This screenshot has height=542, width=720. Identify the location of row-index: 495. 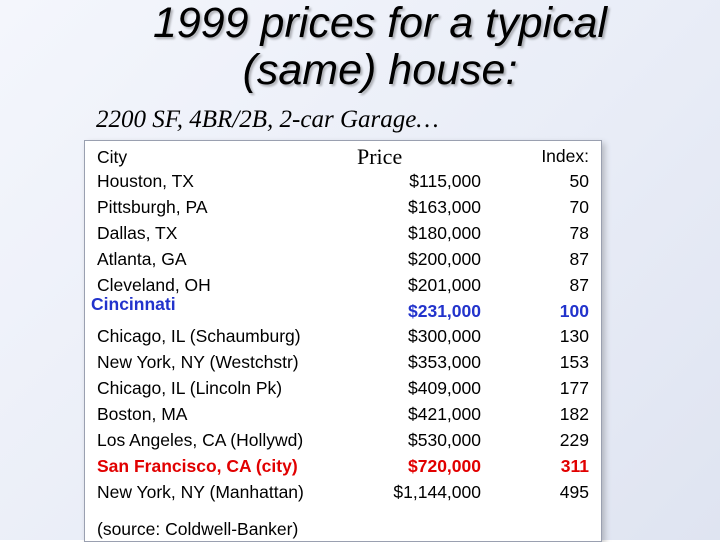
(574, 492).